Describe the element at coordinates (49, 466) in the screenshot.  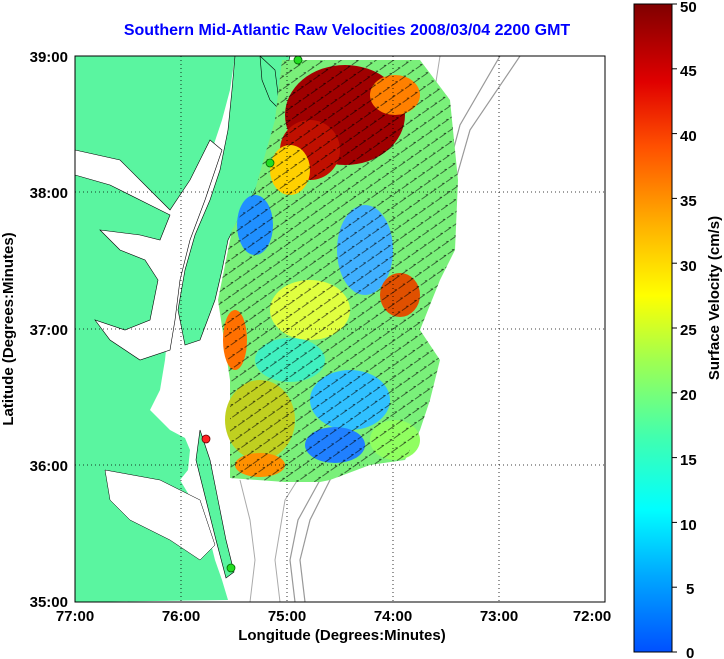
I see `y-tick-label: 36:00` at that location.